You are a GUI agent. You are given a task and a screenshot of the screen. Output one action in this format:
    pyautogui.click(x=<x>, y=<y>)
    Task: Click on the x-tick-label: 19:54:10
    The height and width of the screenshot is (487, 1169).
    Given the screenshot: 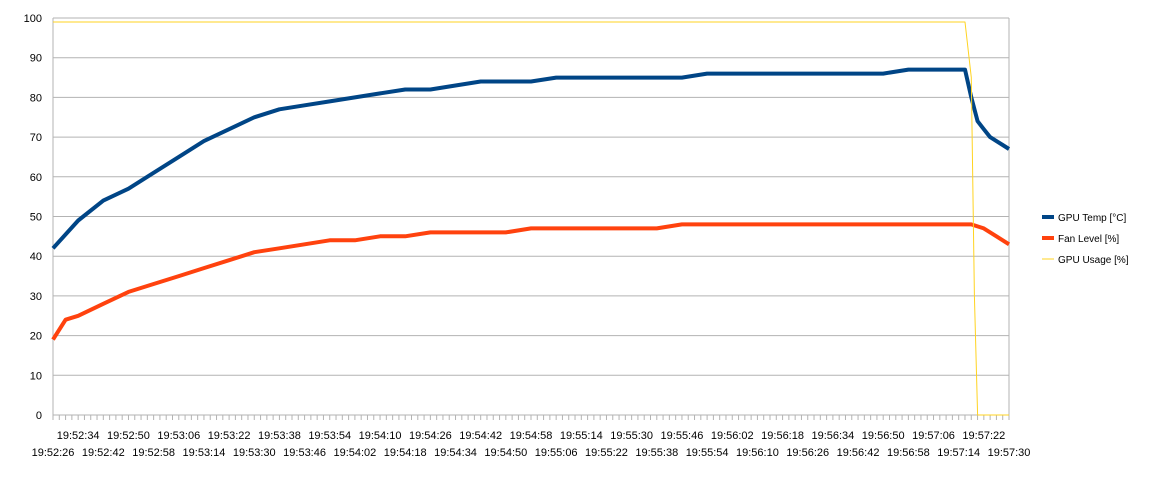 What is the action you would take?
    pyautogui.click(x=380, y=436)
    